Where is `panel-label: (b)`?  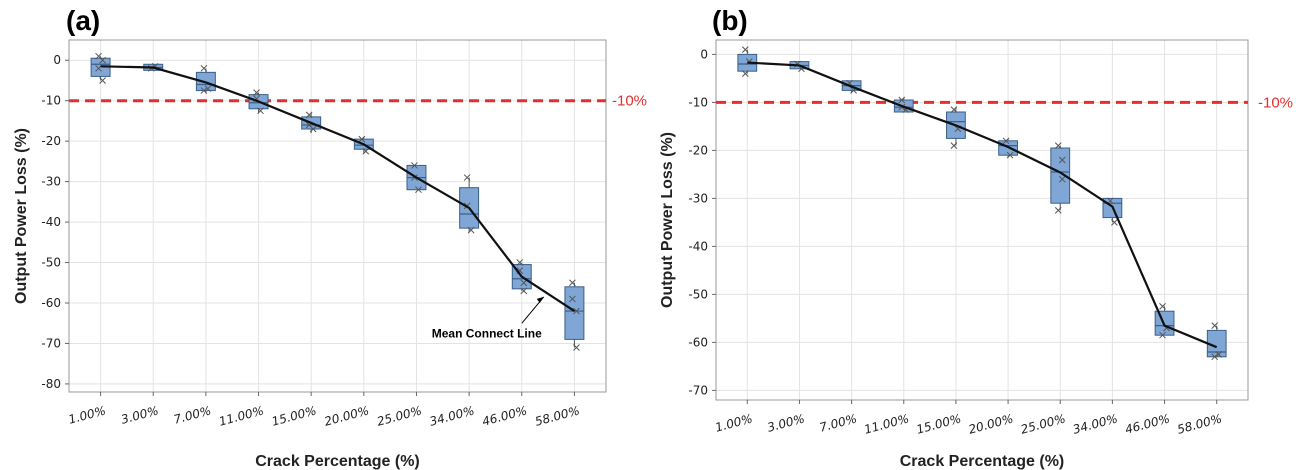
panel-label: (b) is located at coordinates (730, 20).